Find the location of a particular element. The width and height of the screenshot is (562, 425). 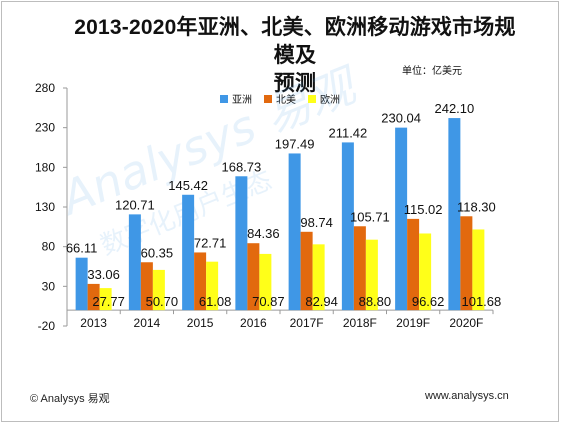

data-label-europe: 88.80 is located at coordinates (375, 301).